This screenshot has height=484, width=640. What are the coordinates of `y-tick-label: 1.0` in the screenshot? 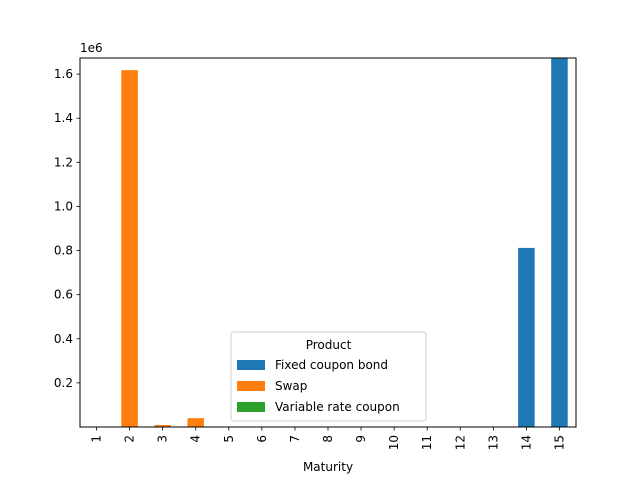 It's located at (63, 206).